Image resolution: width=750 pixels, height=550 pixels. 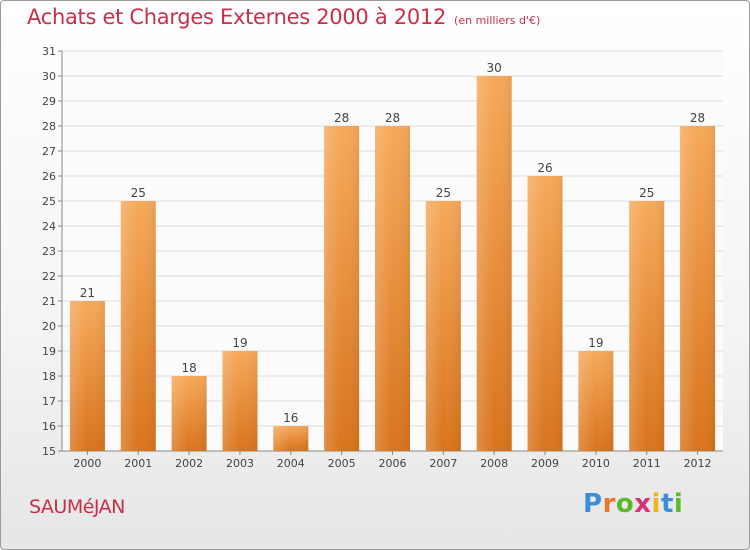 I want to click on logo-letter: o, so click(x=625, y=504).